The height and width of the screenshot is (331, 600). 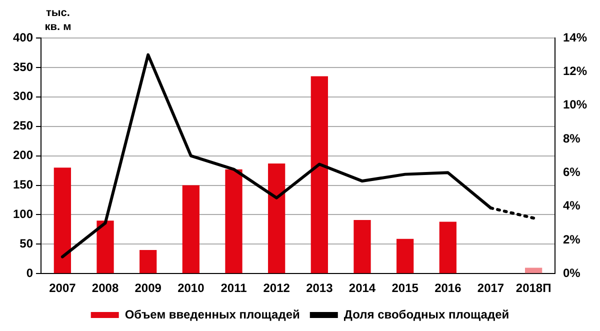 What do you see at coordinates (23, 125) in the screenshot?
I see `y-tick-label: 250` at bounding box center [23, 125].